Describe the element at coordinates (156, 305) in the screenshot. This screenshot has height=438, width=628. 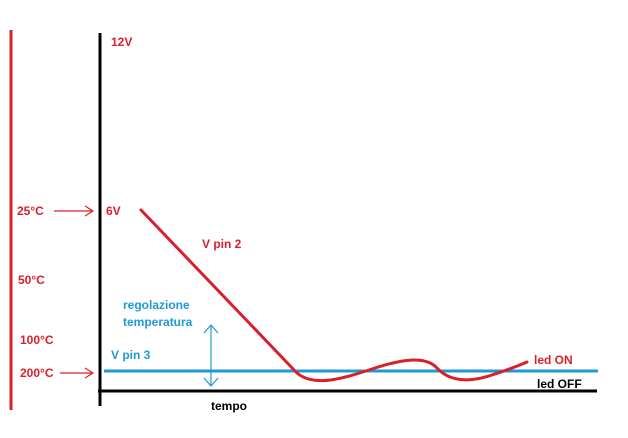
I see `label-regolazione: regolazione` at that location.